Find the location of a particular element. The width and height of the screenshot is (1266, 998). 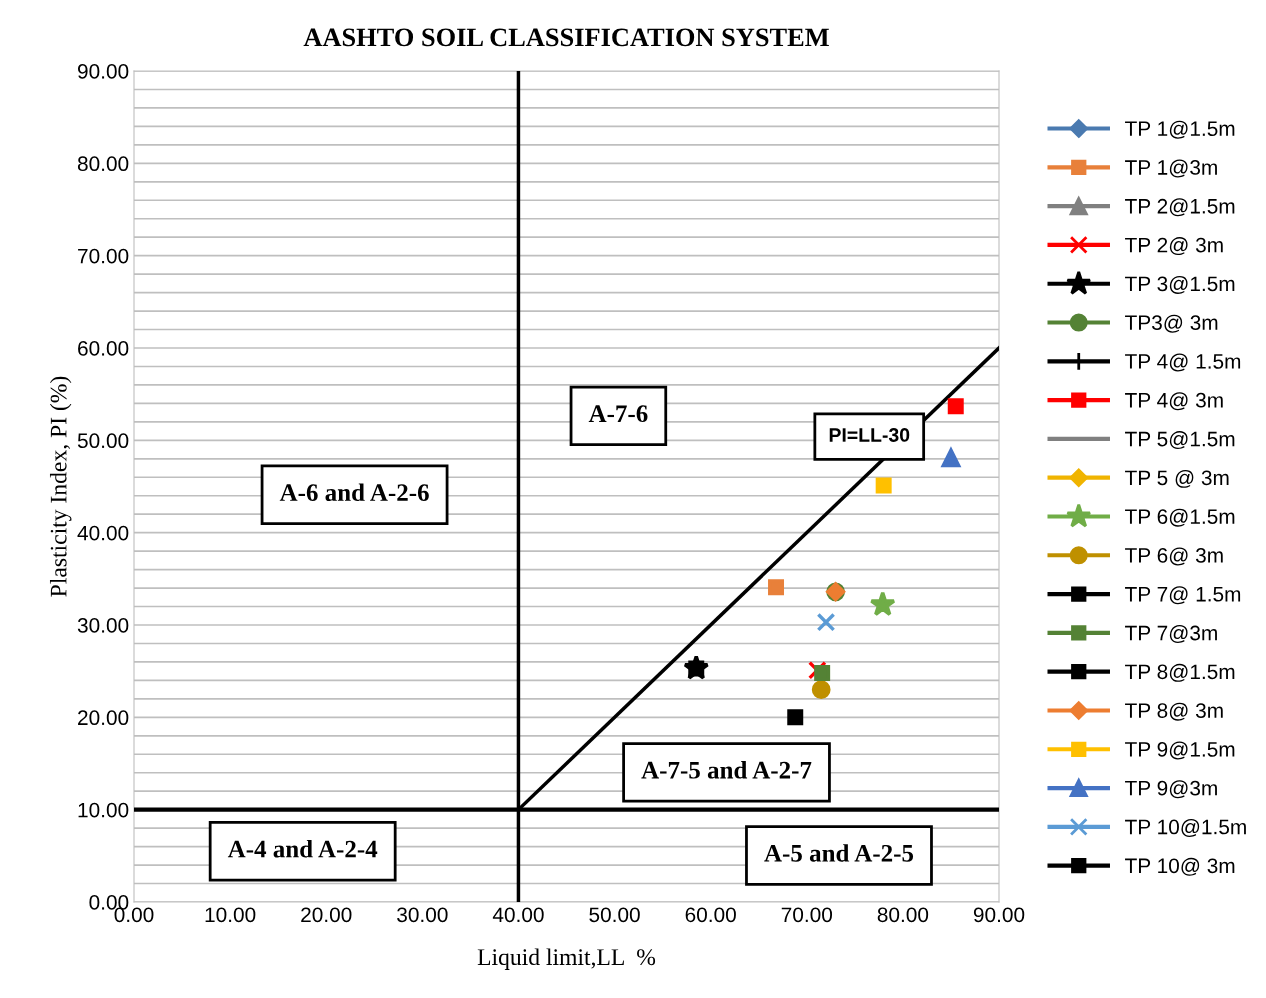

legend-label: TP 4@ 1.5m is located at coordinates (1183, 362).